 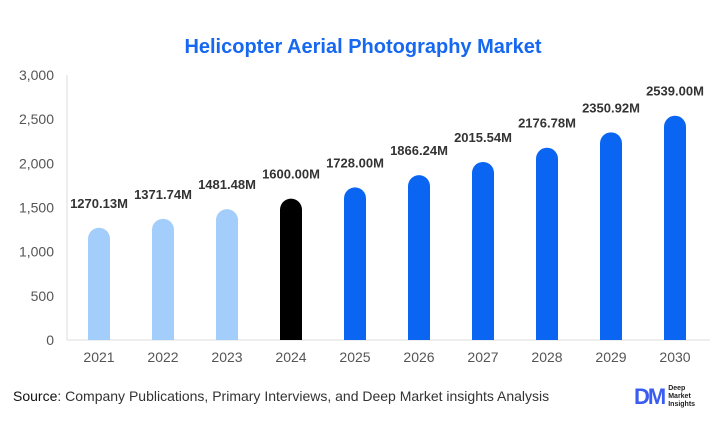 What do you see at coordinates (419, 150) in the screenshot?
I see `data-label: 1866.24M` at bounding box center [419, 150].